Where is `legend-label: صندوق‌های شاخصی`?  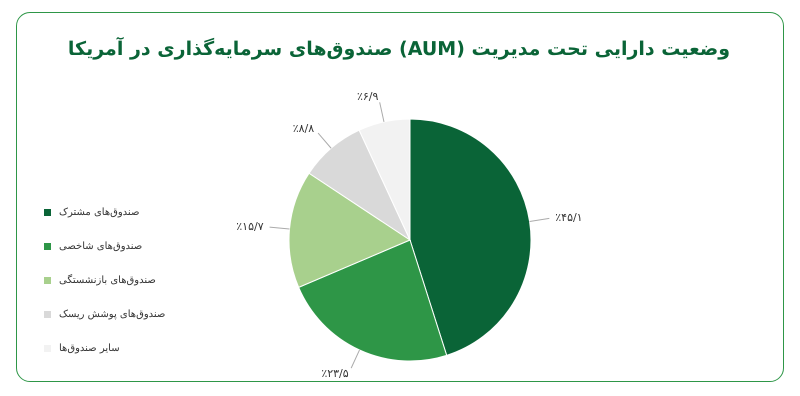 legend-label: صندوق‌های شاخصی is located at coordinates (100, 246).